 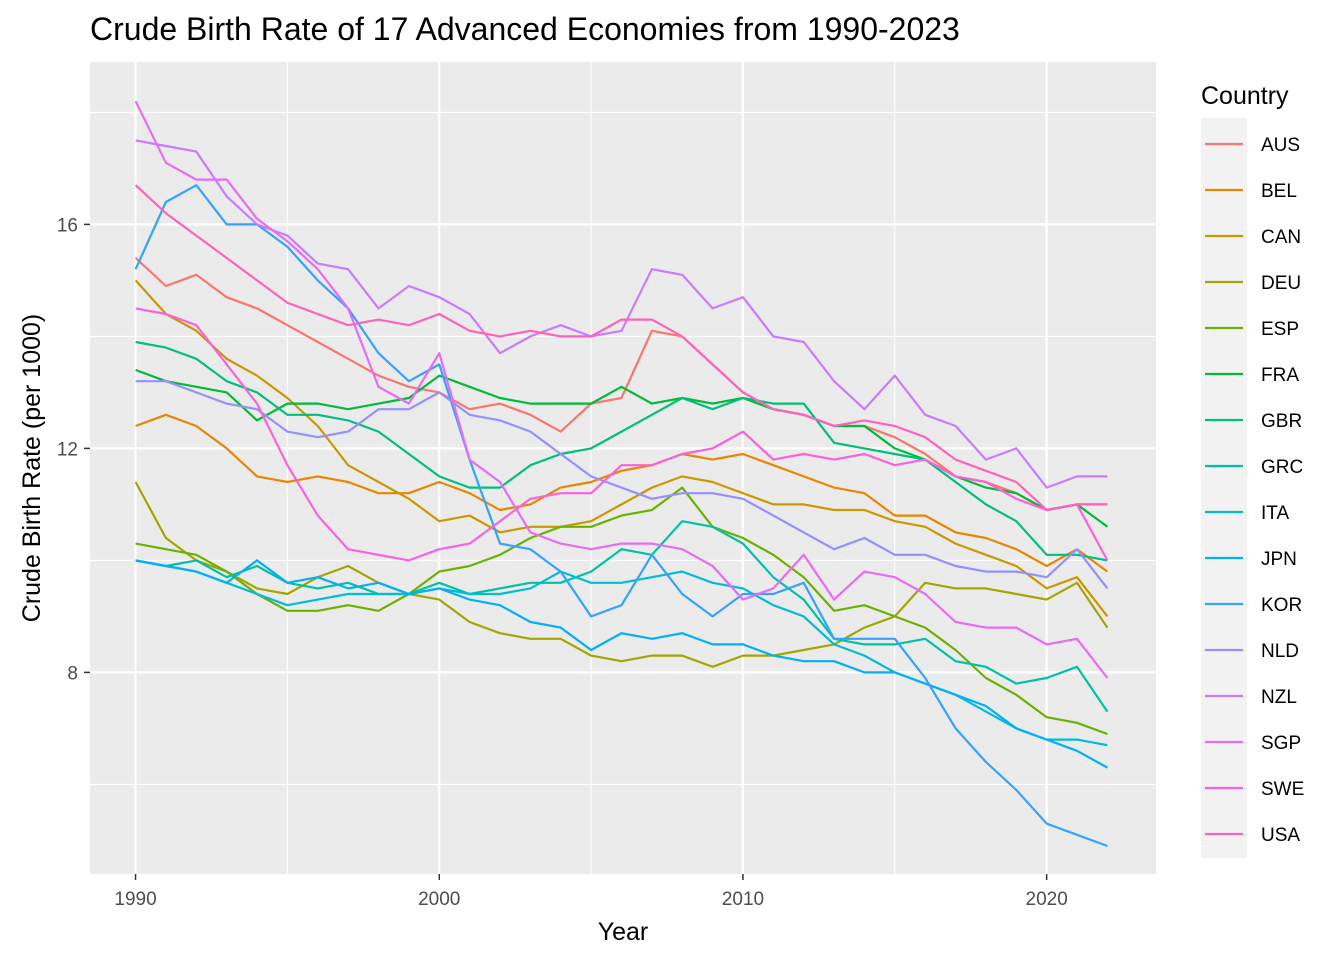 I want to click on legend-label-swe: SWE, so click(x=1282, y=789).